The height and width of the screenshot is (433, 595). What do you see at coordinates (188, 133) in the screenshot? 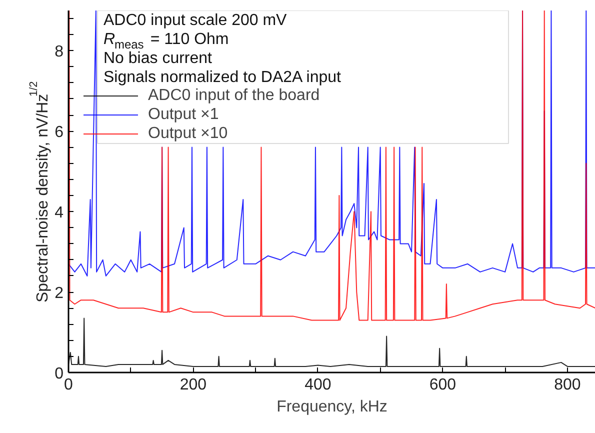
I see `legend-label: Output ×10` at bounding box center [188, 133].